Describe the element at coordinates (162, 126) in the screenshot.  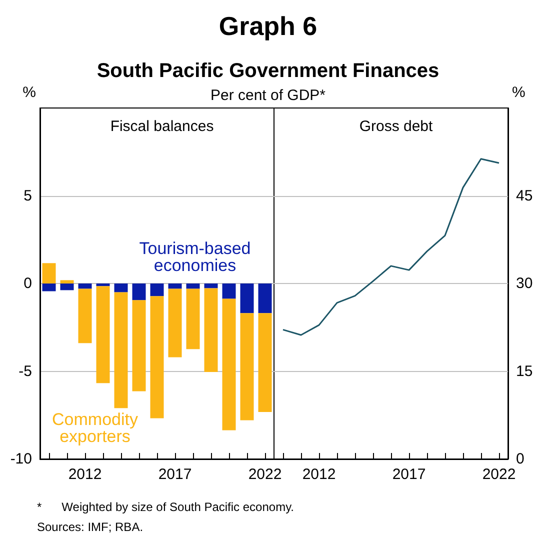
I see `text: Fiscal balances` at that location.